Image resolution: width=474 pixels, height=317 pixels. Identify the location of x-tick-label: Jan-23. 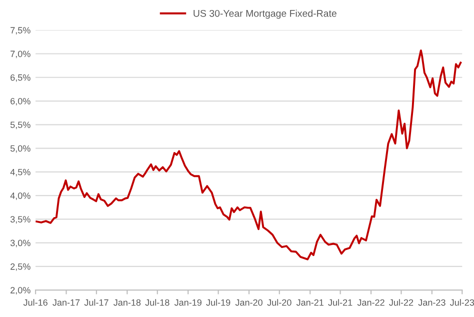
(432, 302).